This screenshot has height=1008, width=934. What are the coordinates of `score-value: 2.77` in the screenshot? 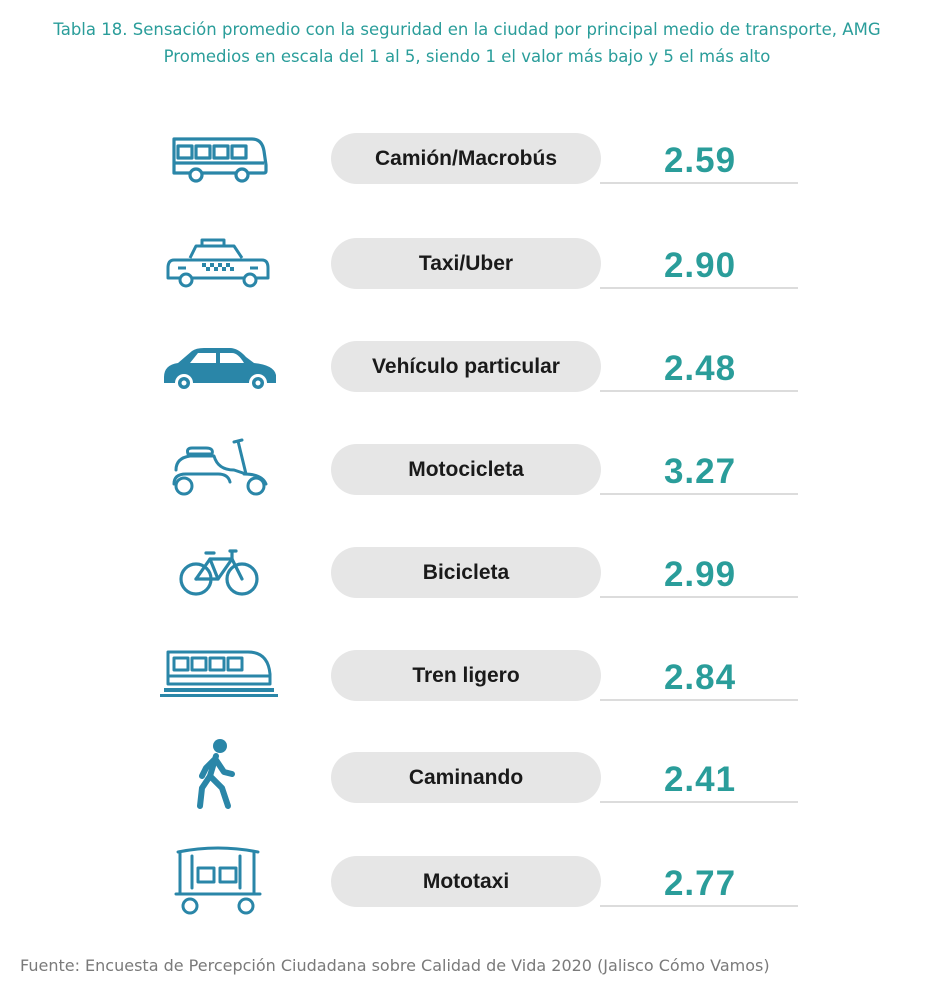 It's located at (700, 883).